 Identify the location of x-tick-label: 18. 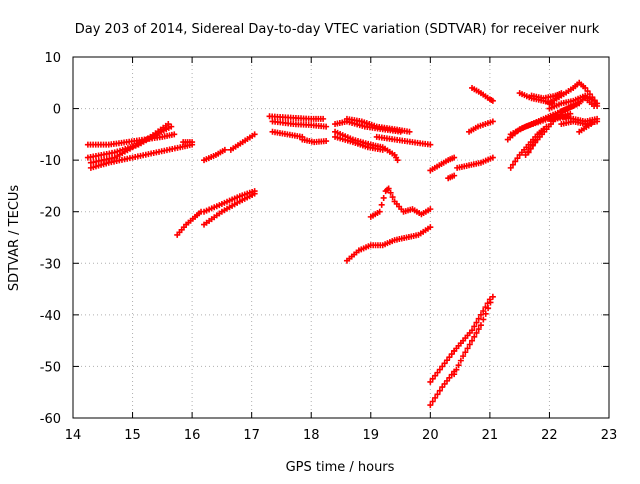
(311, 435).